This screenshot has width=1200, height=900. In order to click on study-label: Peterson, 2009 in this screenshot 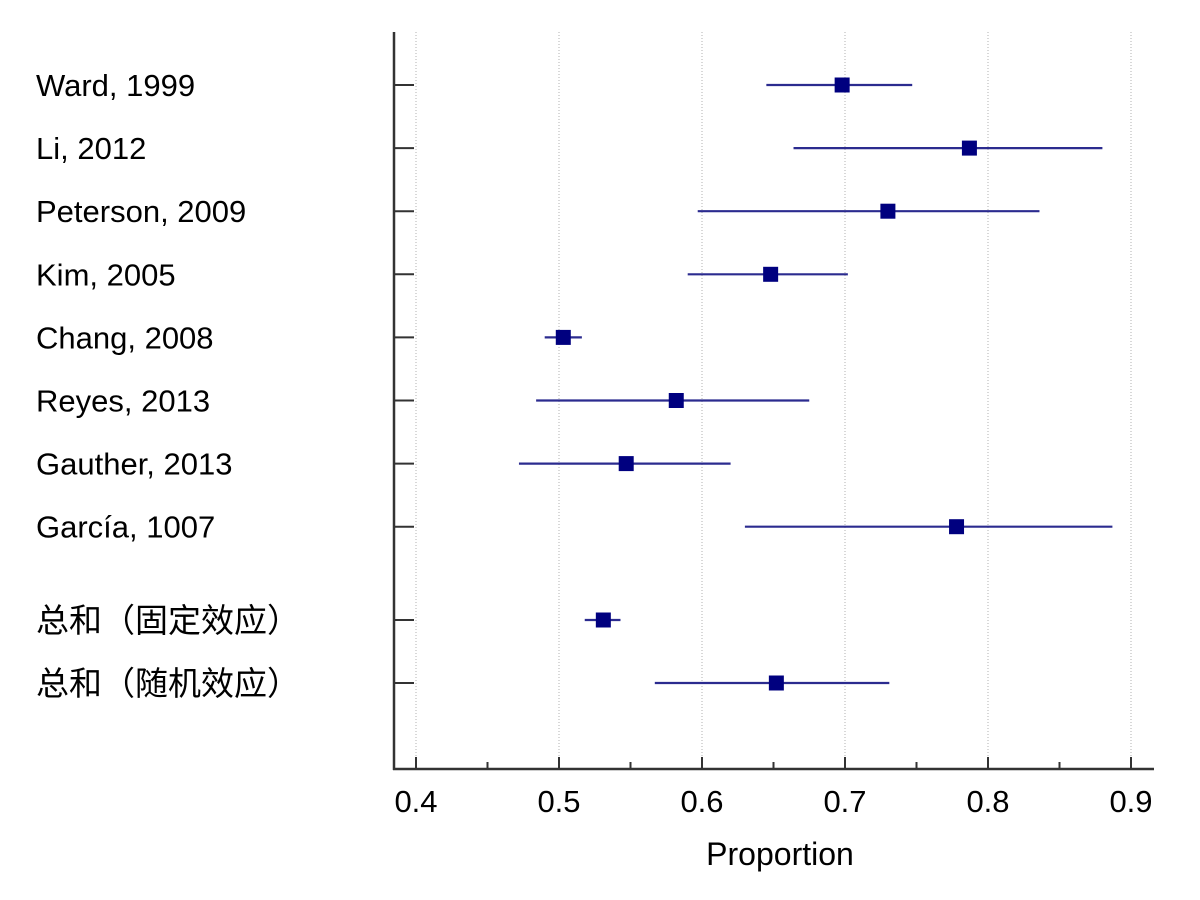, I will do `click(141, 211)`.